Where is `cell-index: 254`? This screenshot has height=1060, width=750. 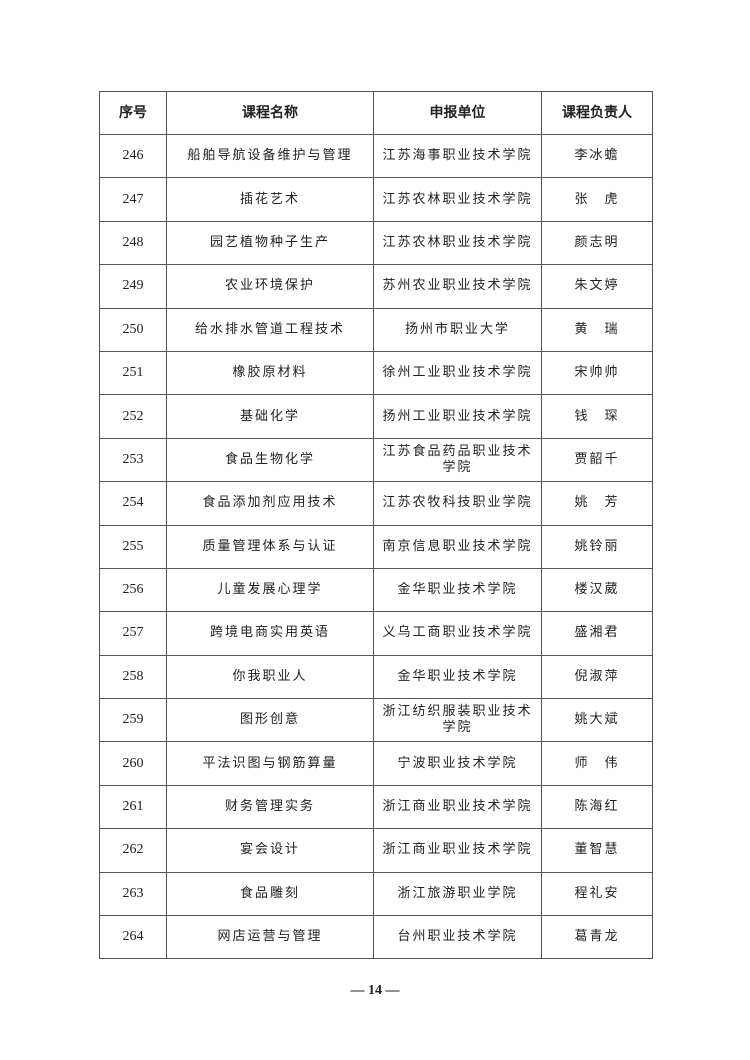
cell-index: 254 is located at coordinates (133, 503).